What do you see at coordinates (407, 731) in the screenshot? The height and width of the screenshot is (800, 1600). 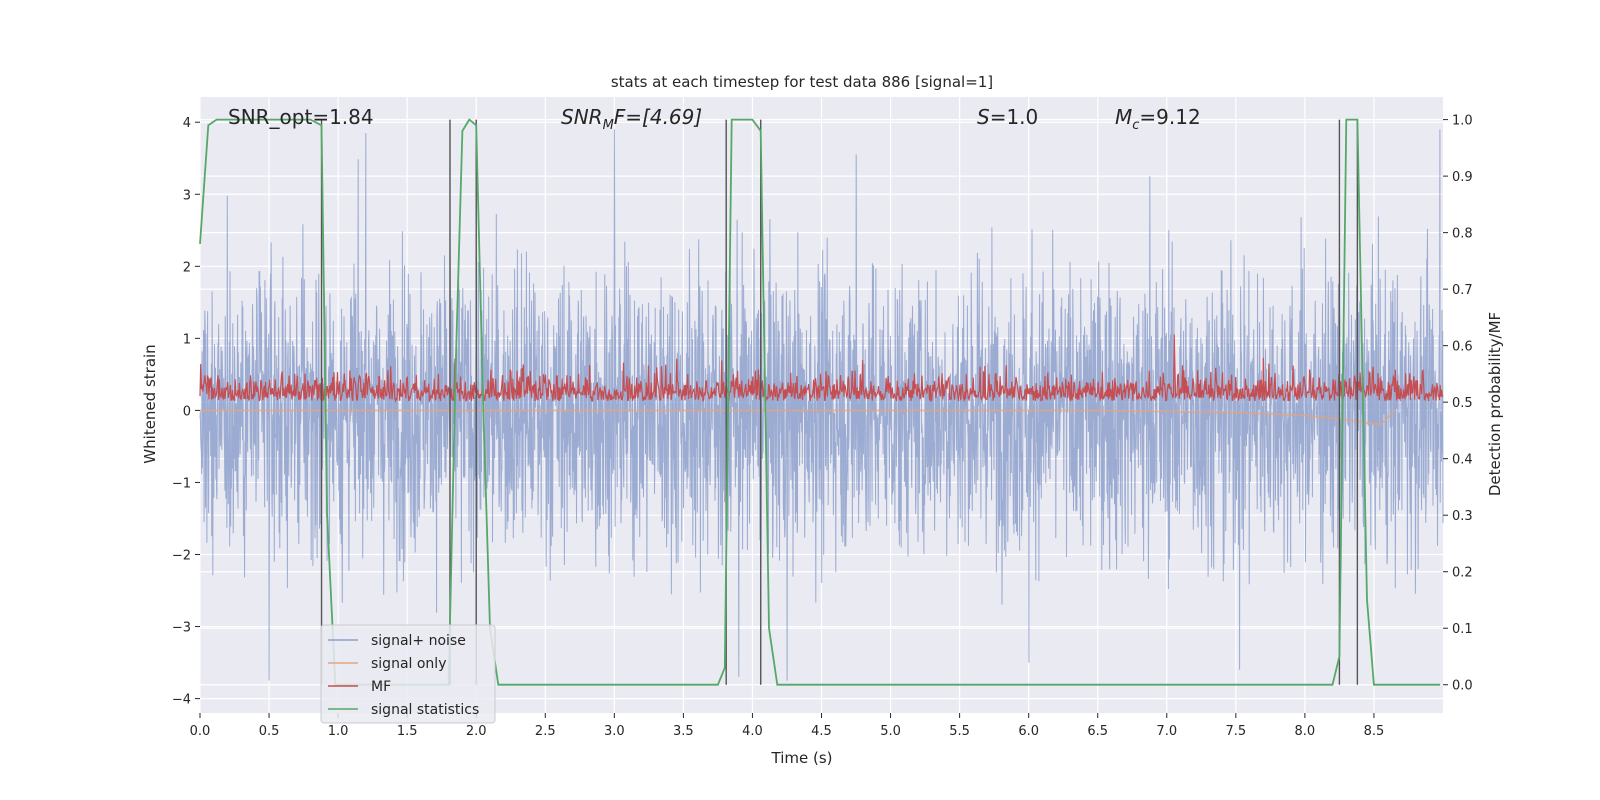 I see `x-tick-label: 1.5` at bounding box center [407, 731].